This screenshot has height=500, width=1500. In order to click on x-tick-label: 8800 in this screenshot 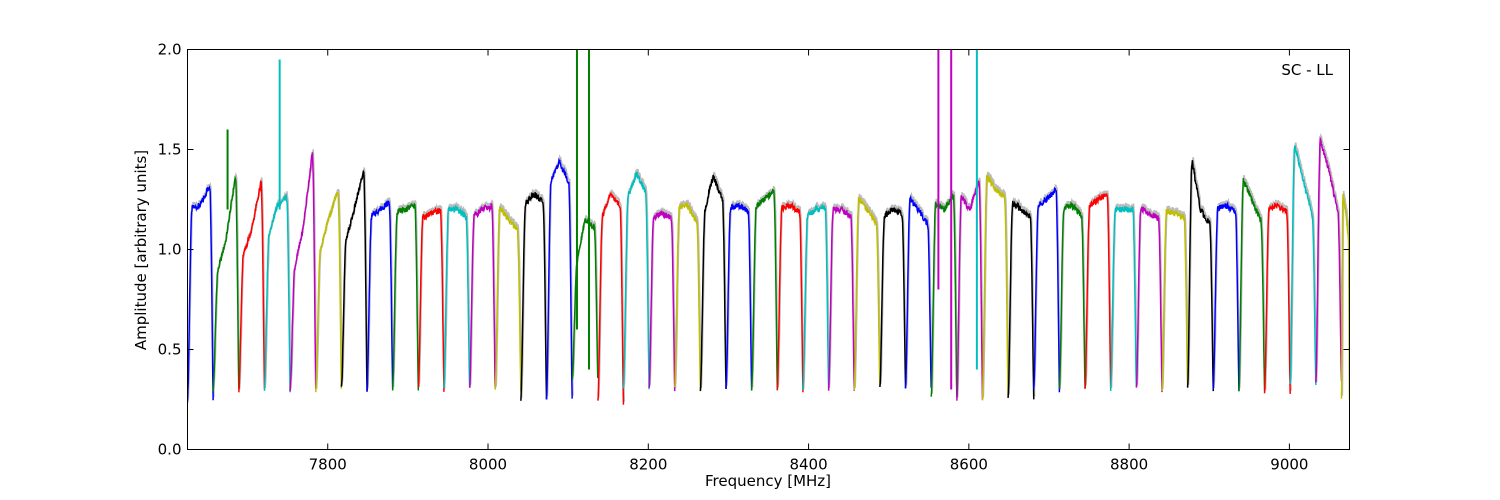, I will do `click(1129, 465)`.